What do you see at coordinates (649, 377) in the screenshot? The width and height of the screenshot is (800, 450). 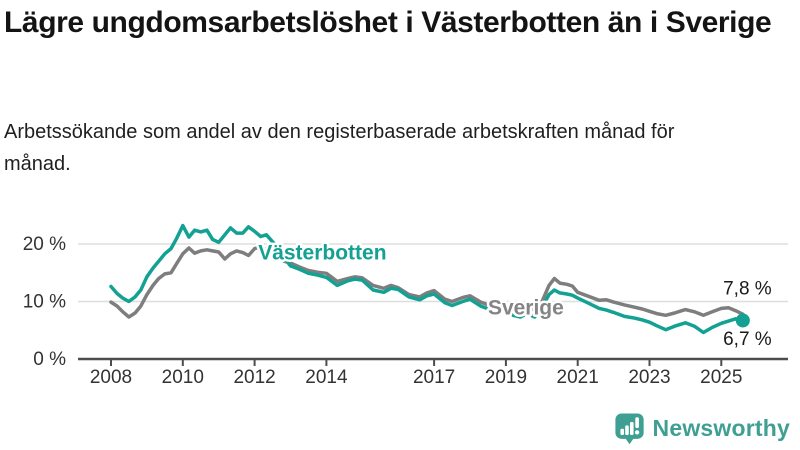 I see `x-tick-label: 2023` at bounding box center [649, 377].